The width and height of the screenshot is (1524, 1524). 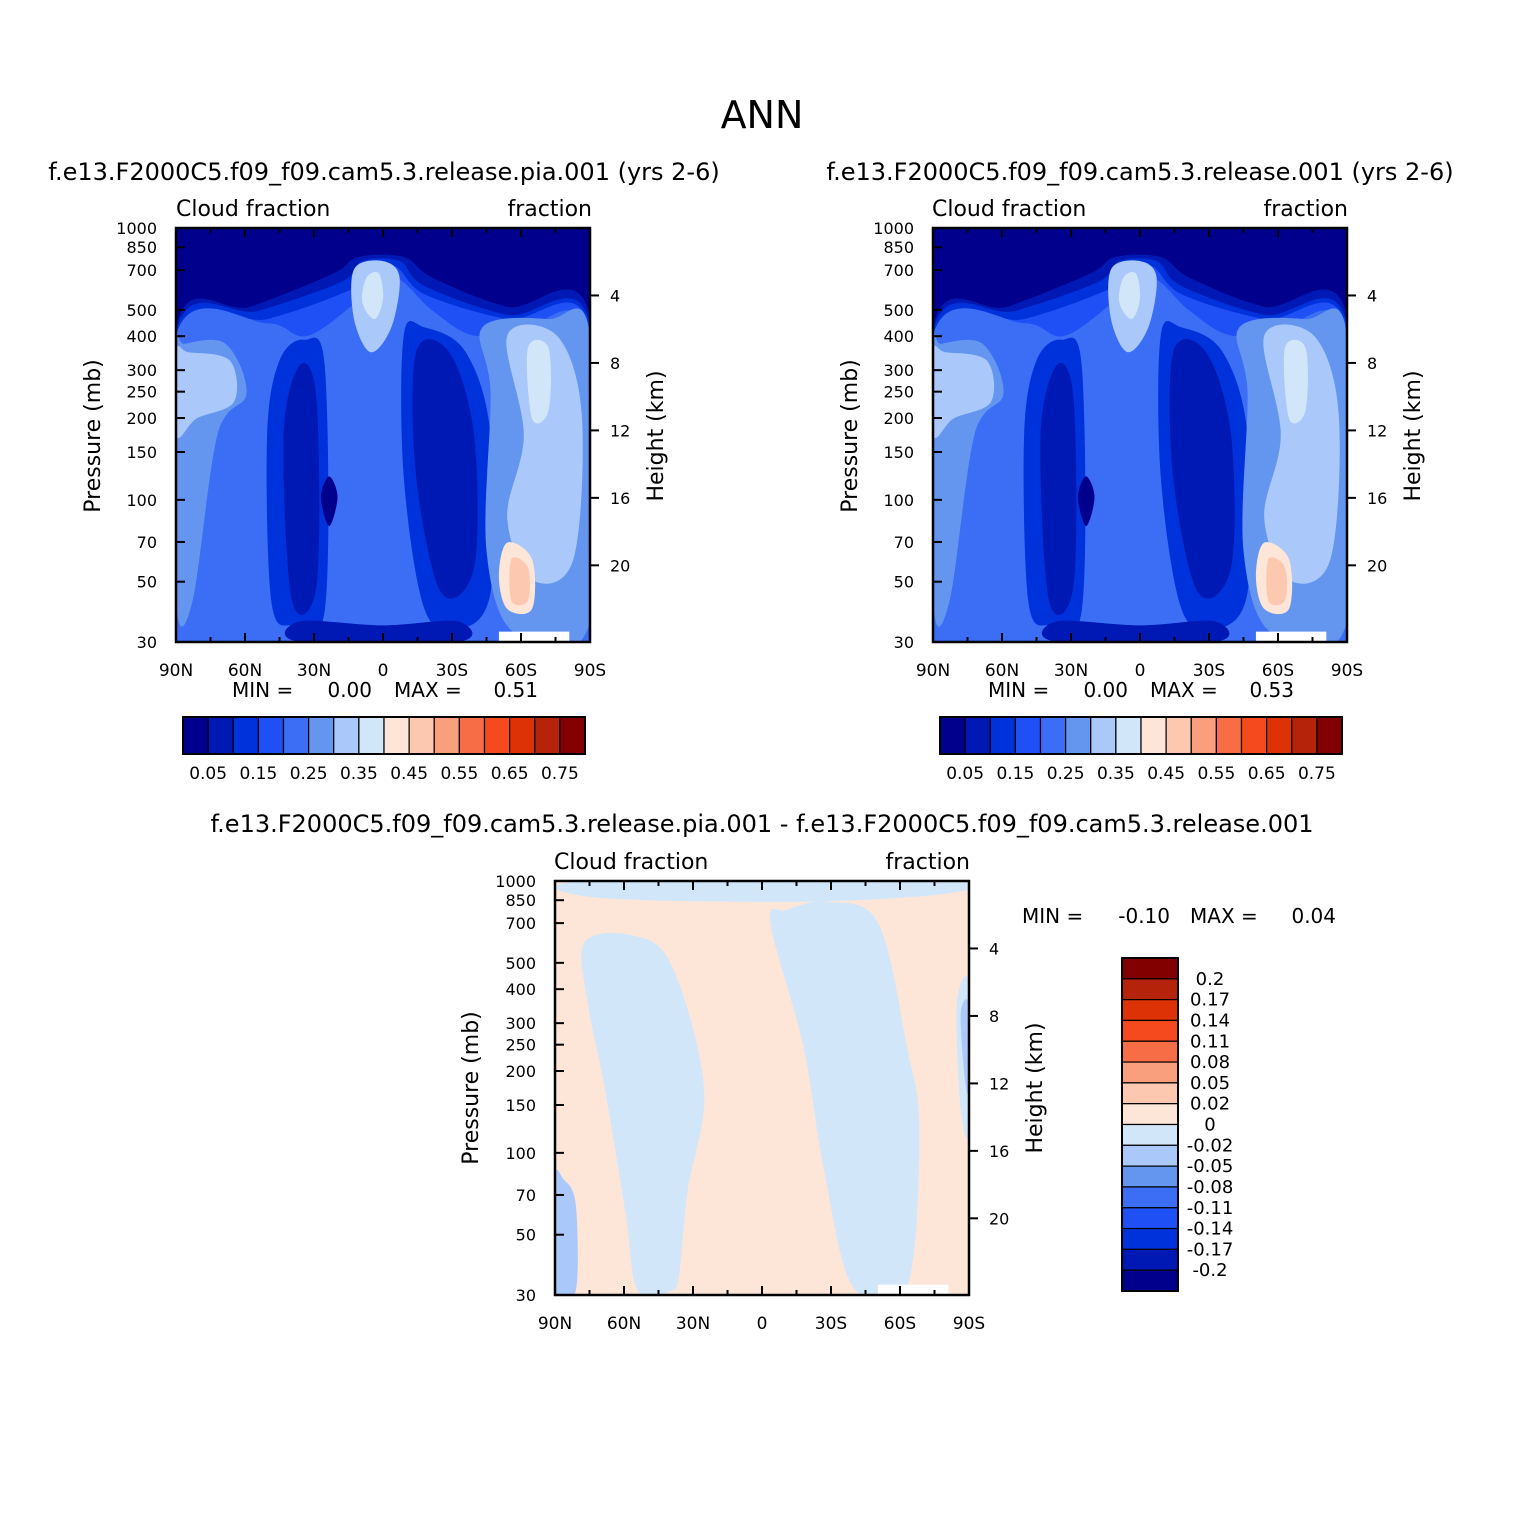 I want to click on panel-3-right-label: fraction, so click(x=927, y=862).